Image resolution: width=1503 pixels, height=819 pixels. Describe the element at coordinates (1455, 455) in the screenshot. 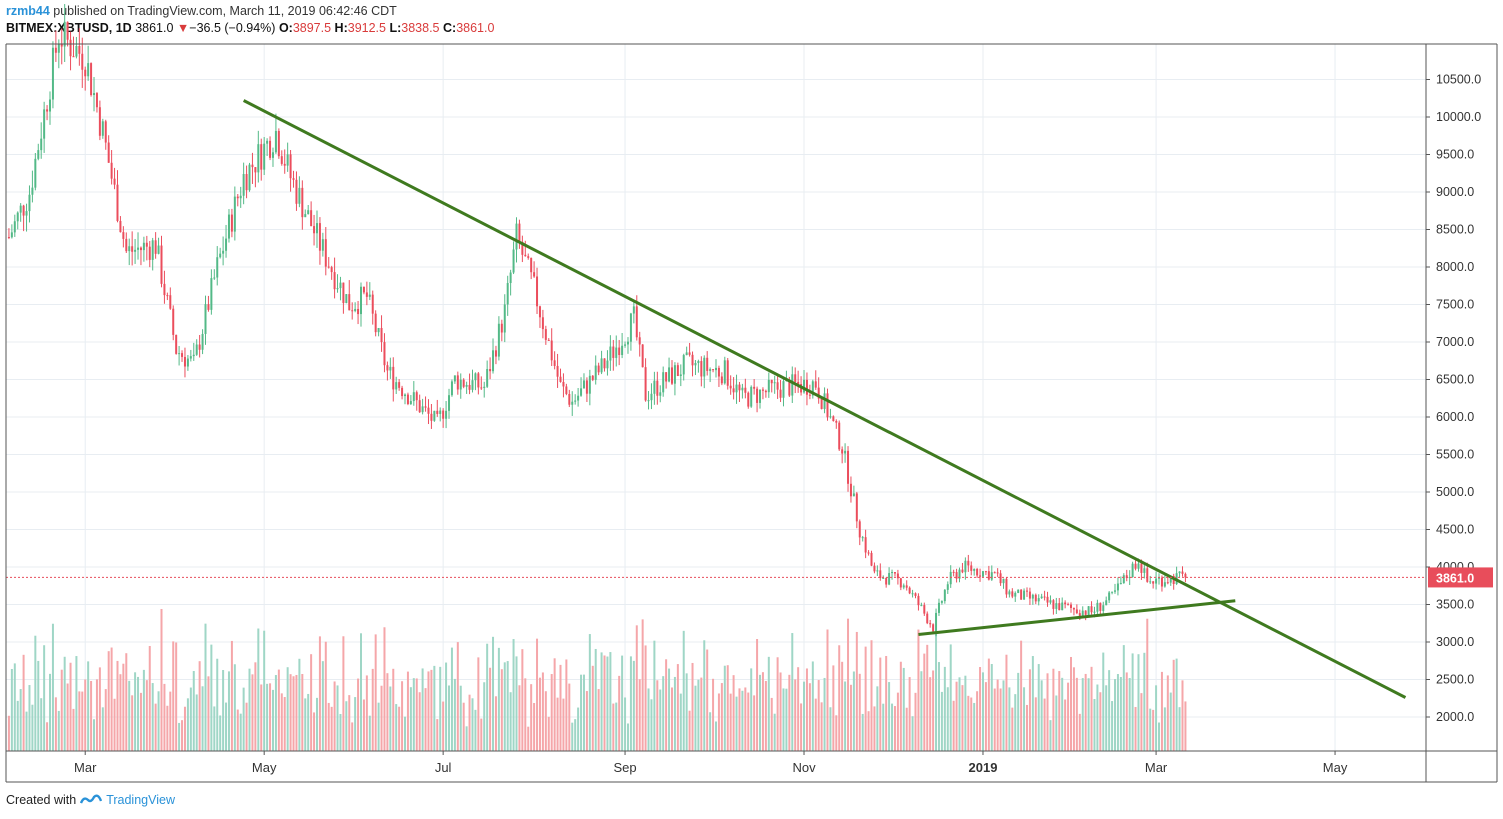

I see `y-tick-label: 5500.0` at that location.